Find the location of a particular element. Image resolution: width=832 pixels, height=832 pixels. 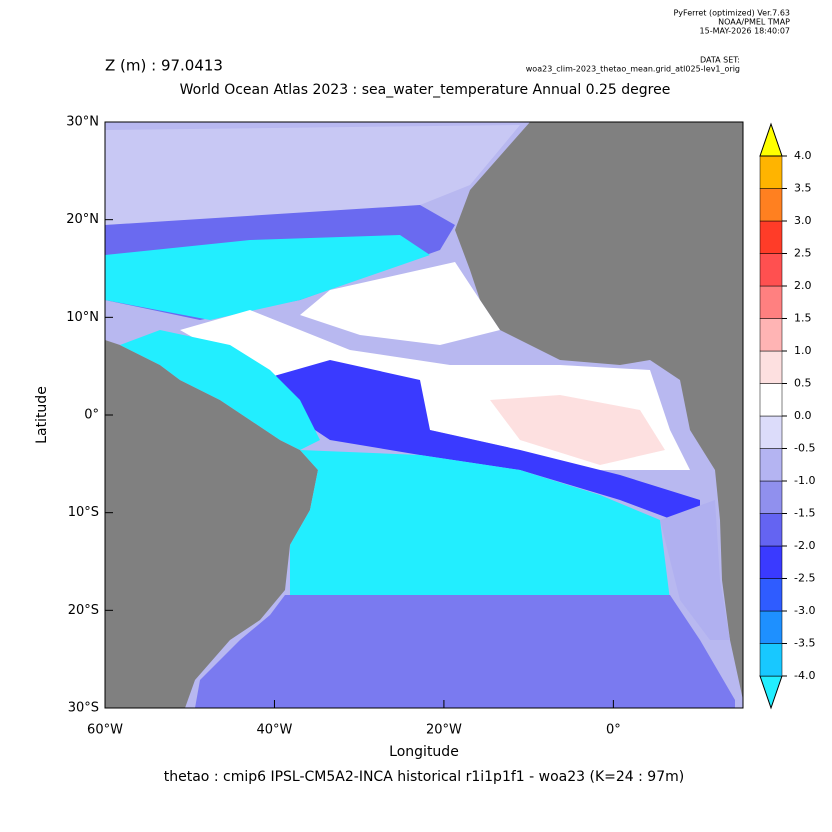

north-cyan is located at coordinates (267, 277).